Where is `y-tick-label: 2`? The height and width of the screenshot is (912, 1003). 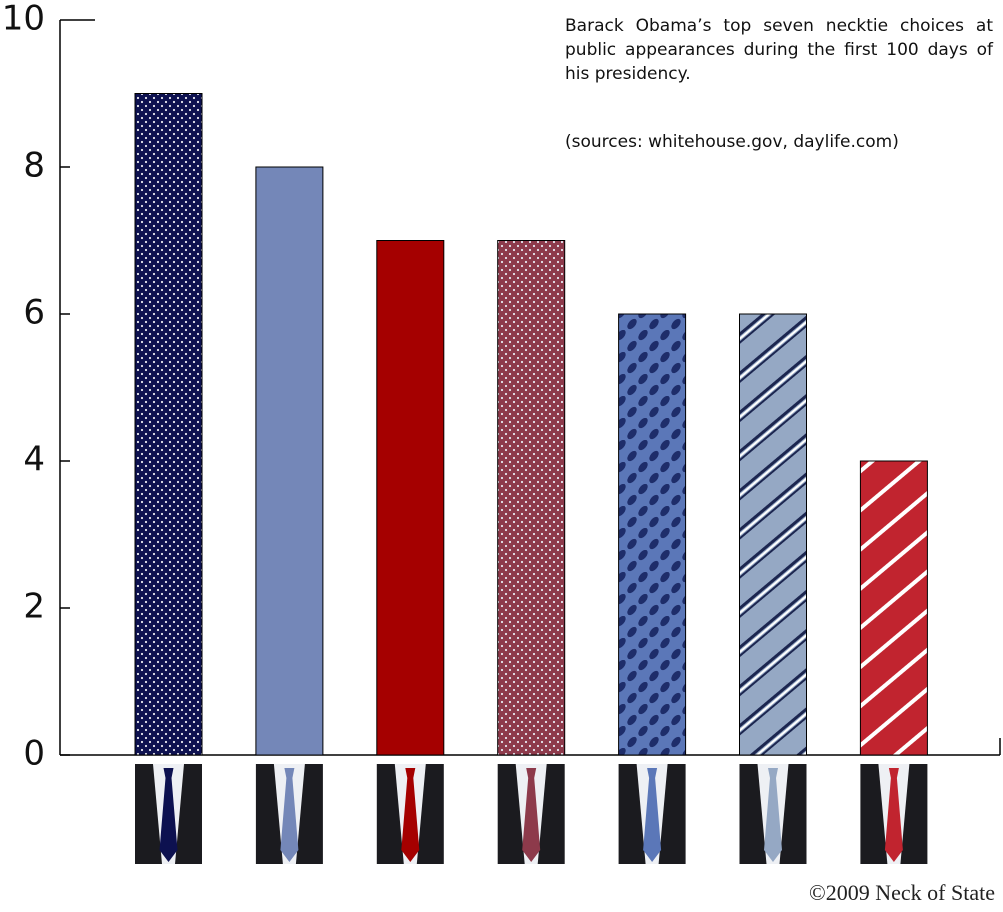 y-tick-label: 2 is located at coordinates (34, 607).